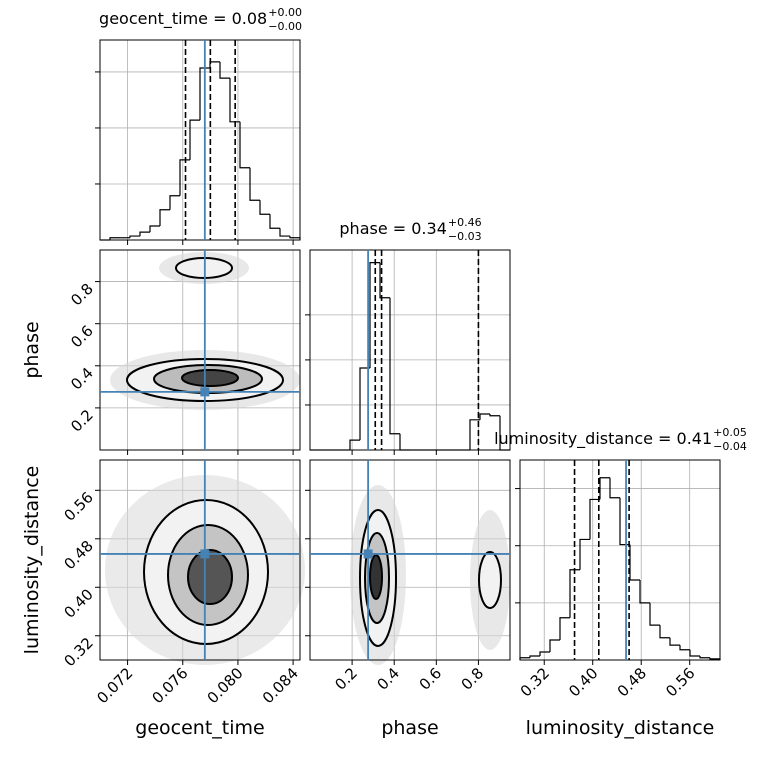 Image resolution: width=760 pixels, height=760 pixels. I want to click on x-tick-label: 0.084, so click(280, 685).